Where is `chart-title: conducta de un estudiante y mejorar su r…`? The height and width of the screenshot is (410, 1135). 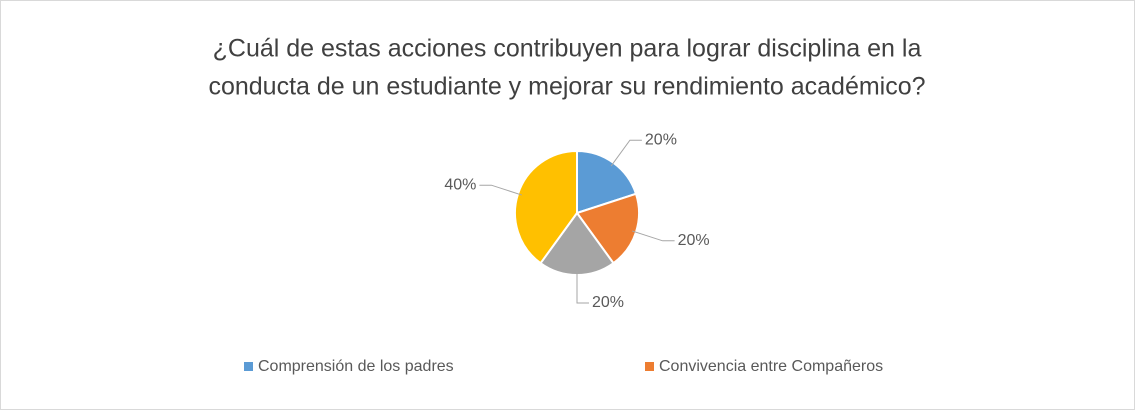
chart-title: conducta de un estudiante y mejorar su r… is located at coordinates (566, 87).